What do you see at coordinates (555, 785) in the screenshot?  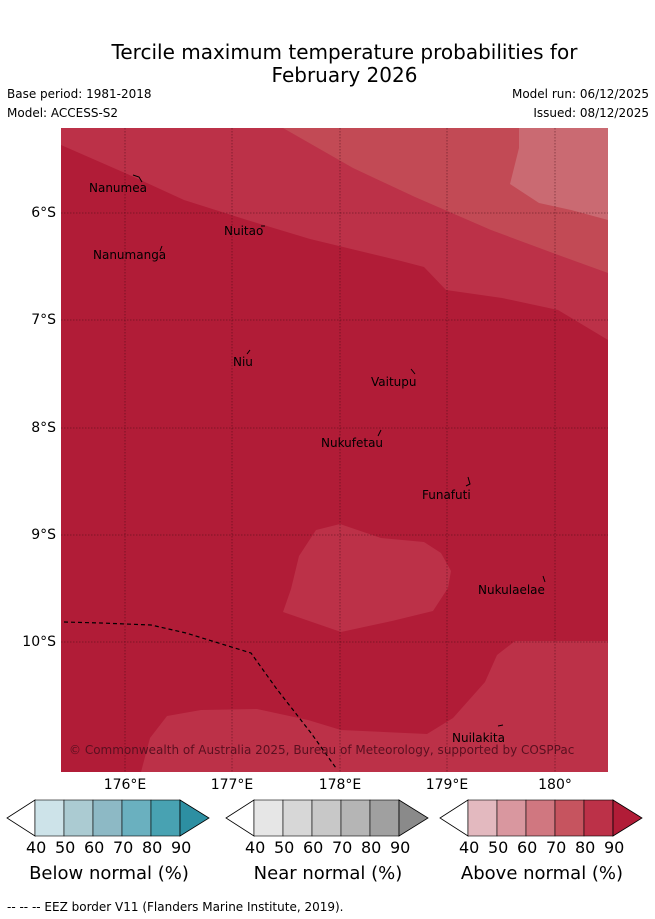 I see `lon-label-180: 180°` at bounding box center [555, 785].